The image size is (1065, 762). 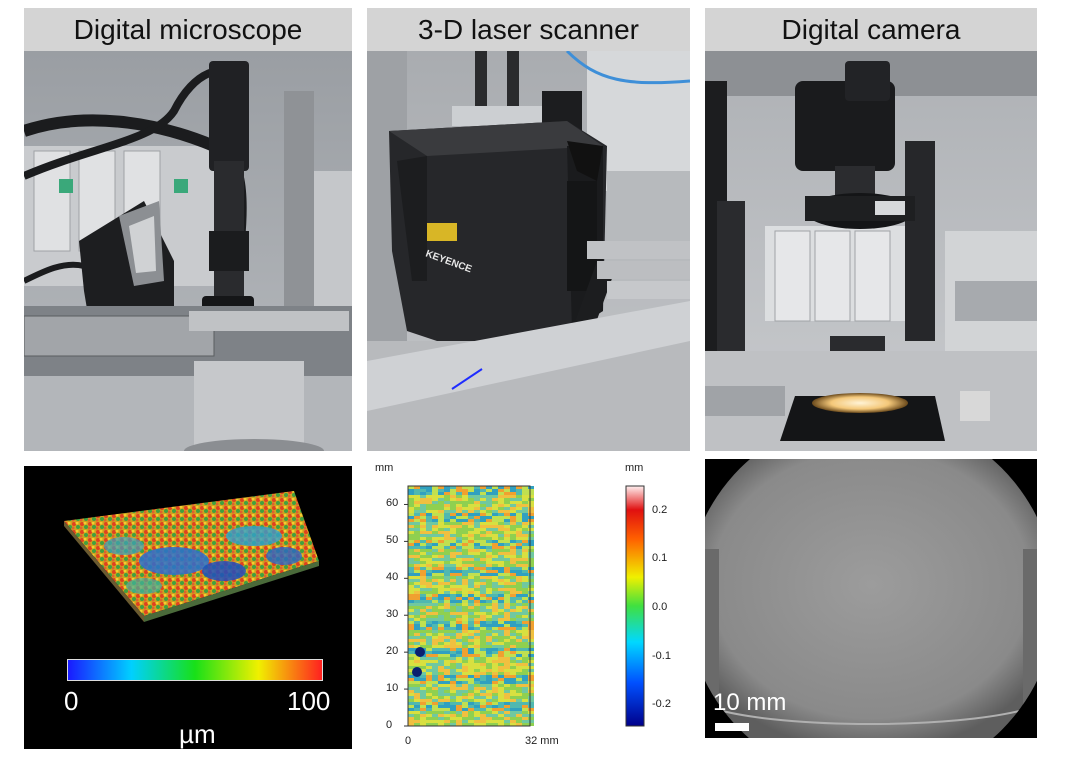 I want to click on scale-bar, so click(x=732, y=727).